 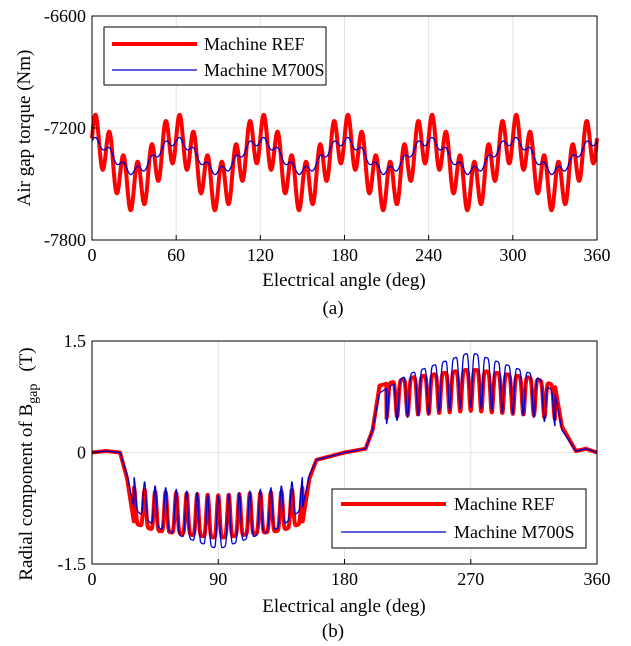 I want to click on a-panel-label: (a), so click(x=332, y=308).